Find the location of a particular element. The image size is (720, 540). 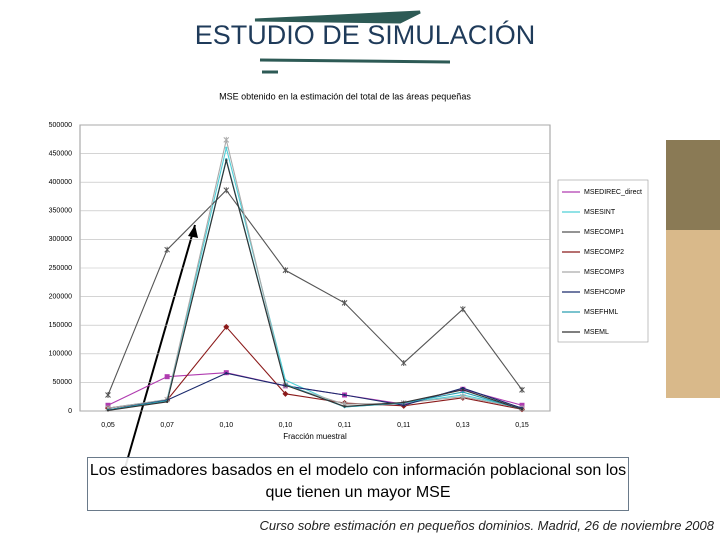

y-tick-label: 400000 is located at coordinates (60, 182).